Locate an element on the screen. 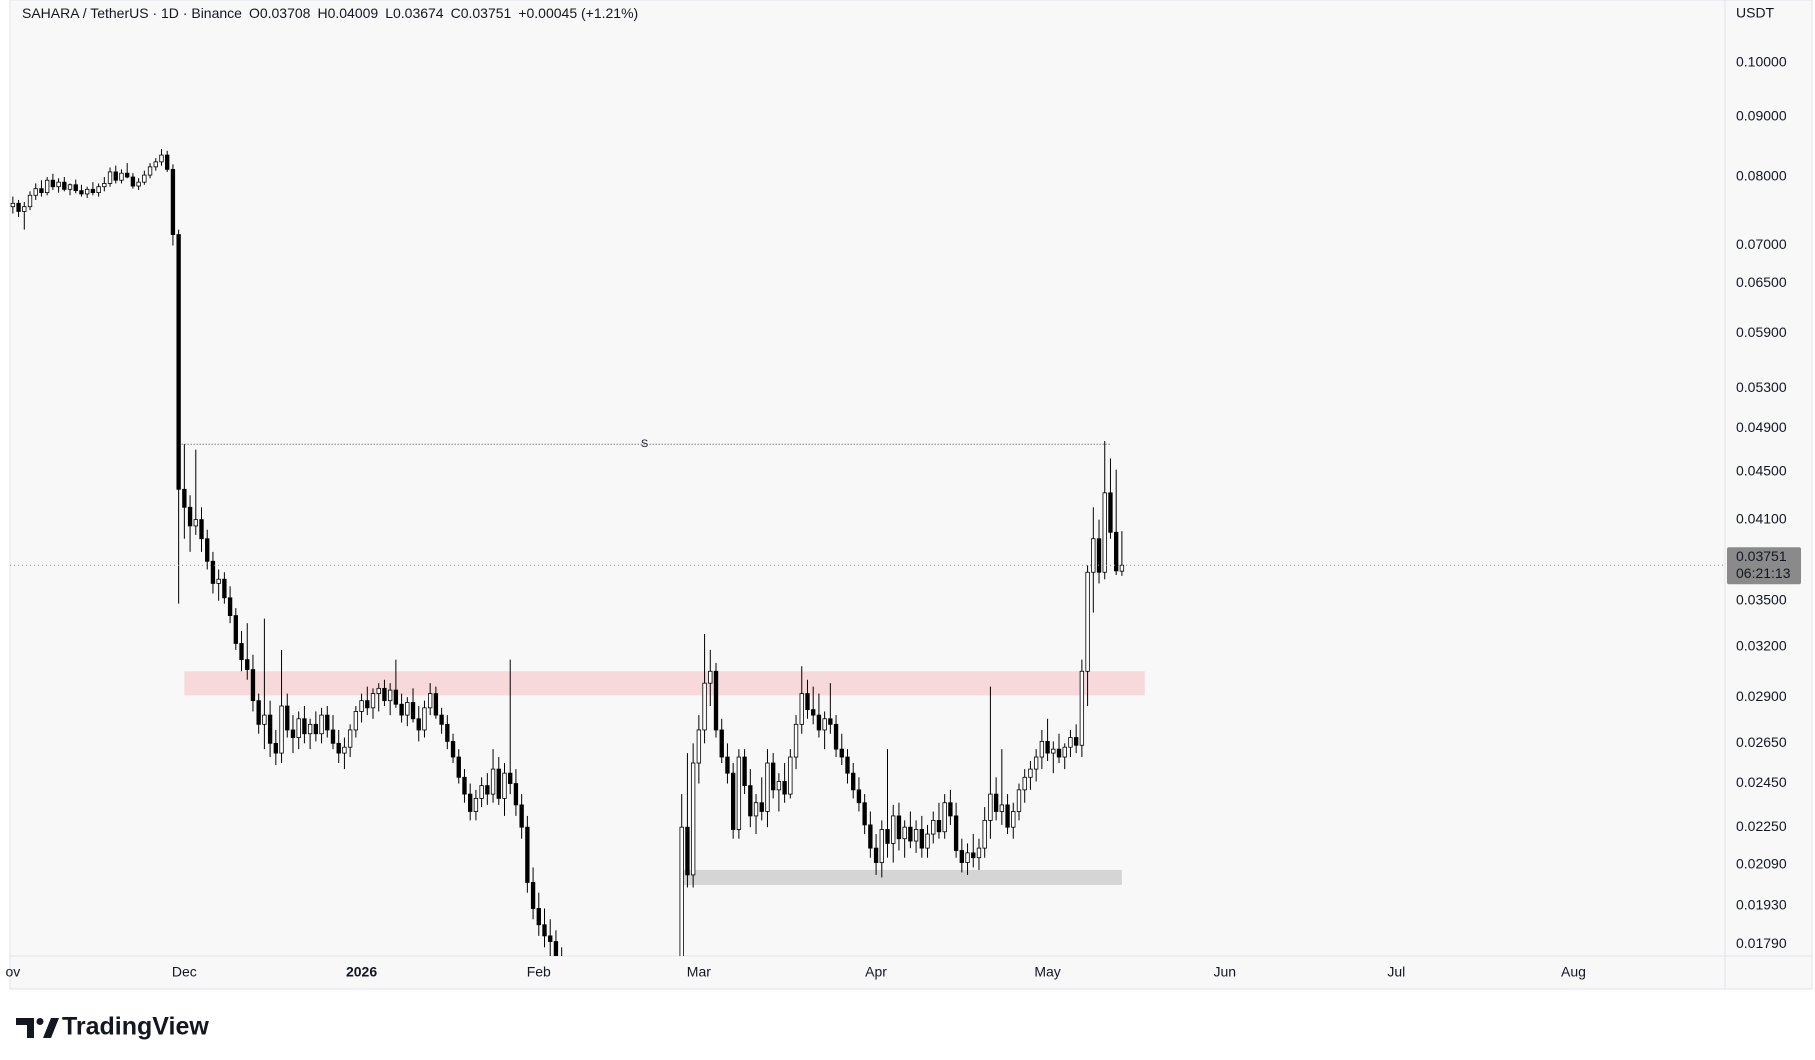 The height and width of the screenshot is (1060, 1815). y-tick-label: 0.02650 is located at coordinates (1761, 742).